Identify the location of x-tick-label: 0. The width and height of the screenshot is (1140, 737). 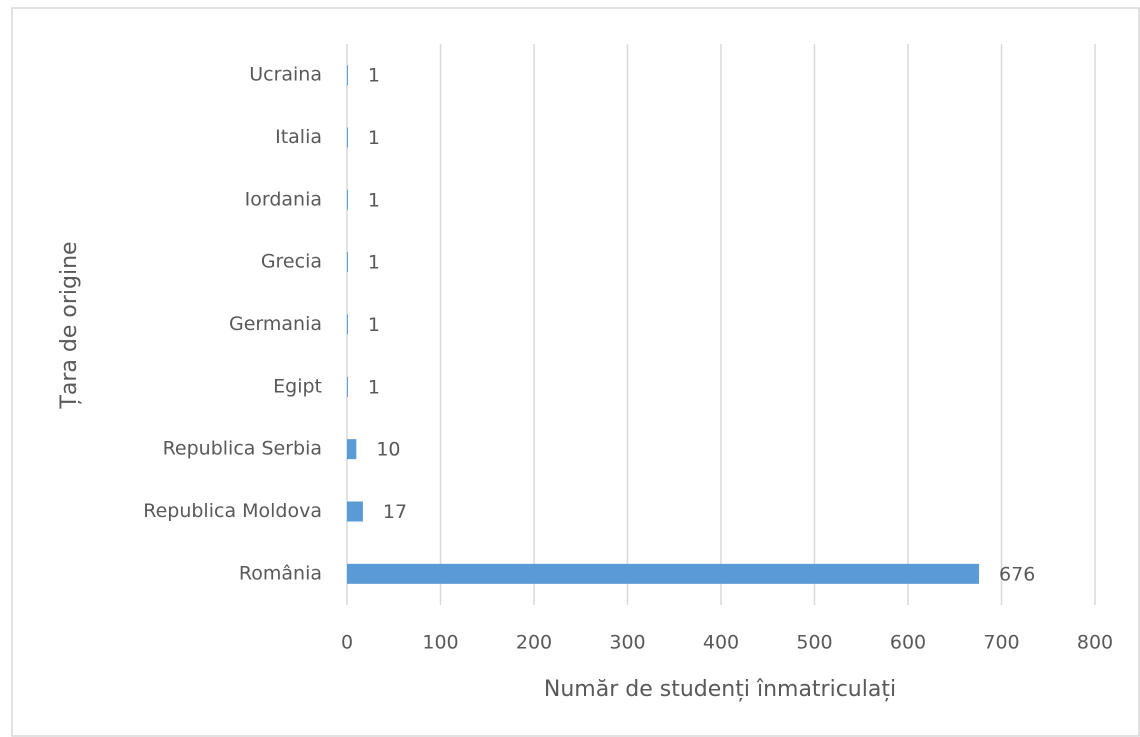
(347, 643).